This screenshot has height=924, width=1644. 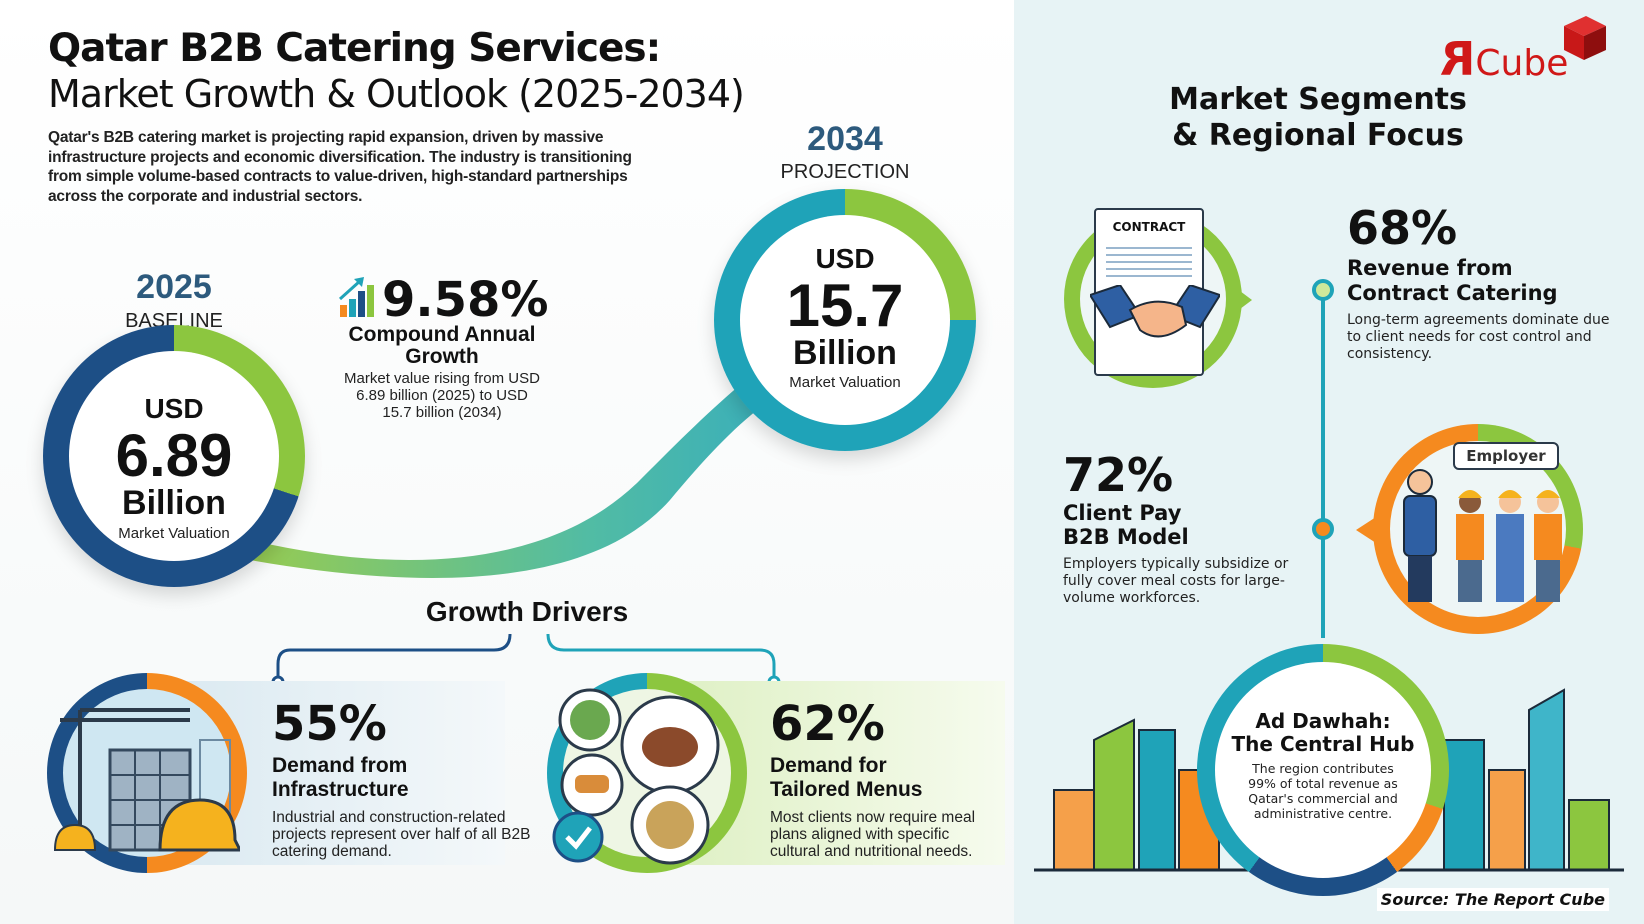 What do you see at coordinates (174, 533) in the screenshot?
I see `baseline-caption: Market Valuation` at bounding box center [174, 533].